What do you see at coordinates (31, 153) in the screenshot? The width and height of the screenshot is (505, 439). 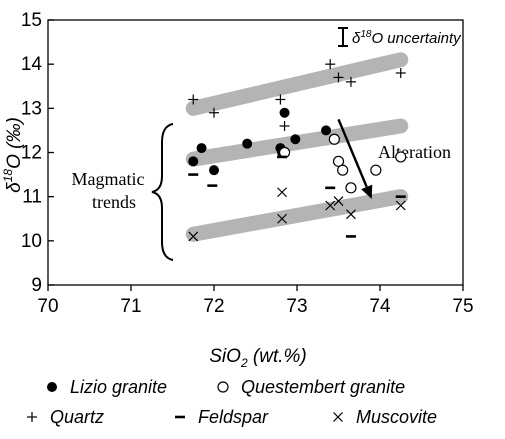 I see `y-tick-label: 12` at bounding box center [31, 153].